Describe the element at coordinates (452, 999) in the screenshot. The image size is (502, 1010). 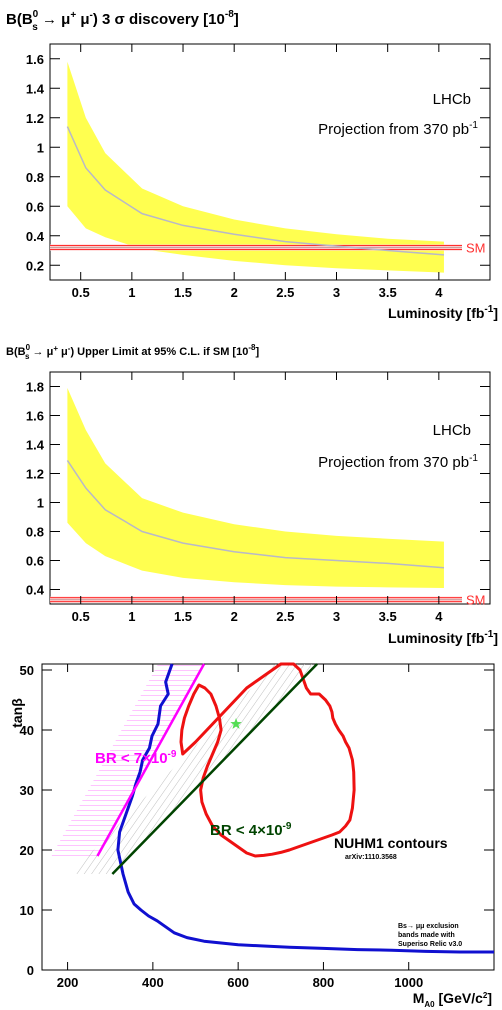
I see `panel-3-x-axis-label: MA0 [GeV/c2]` at that location.